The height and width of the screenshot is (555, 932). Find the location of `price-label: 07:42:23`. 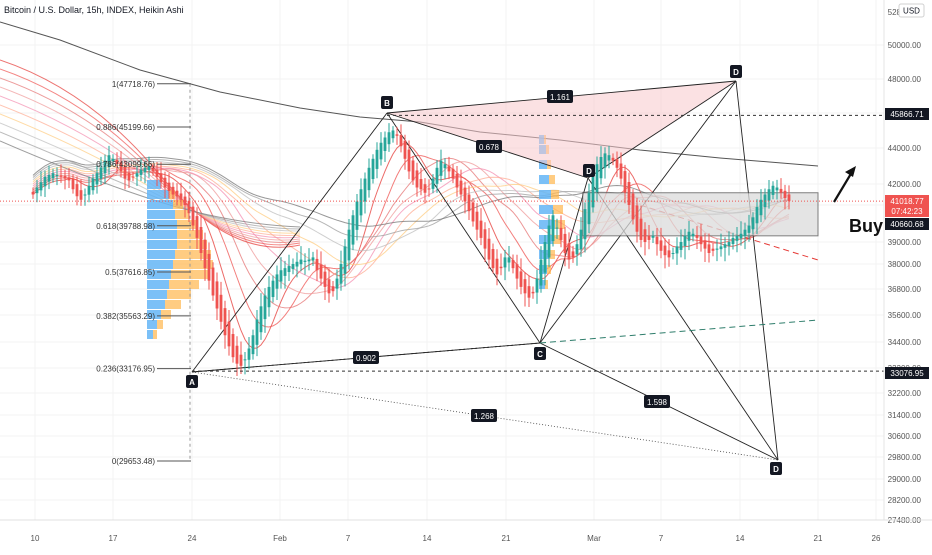

price-label: 07:42:23 is located at coordinates (907, 211).